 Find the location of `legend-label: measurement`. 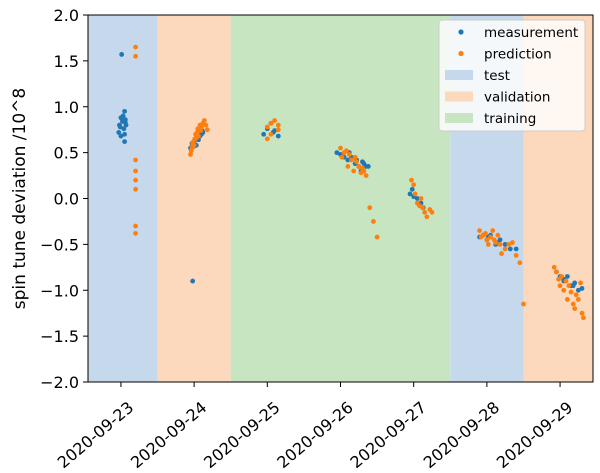

legend-label: measurement is located at coordinates (531, 33).